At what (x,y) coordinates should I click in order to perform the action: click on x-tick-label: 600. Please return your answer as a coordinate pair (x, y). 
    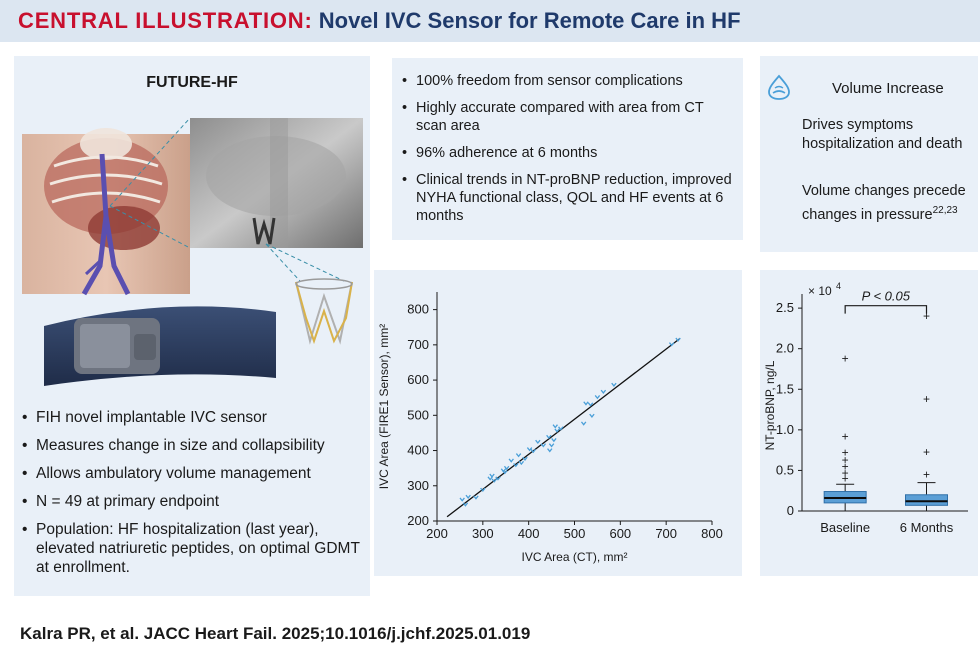
    Looking at the image, I should click on (620, 533).